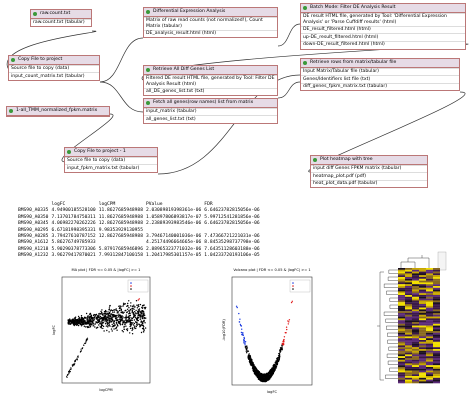 Image resolution: width=474 pixels, height=412 pixels. I want to click on table-cell: BMS90_A0285, so click(33, 237).